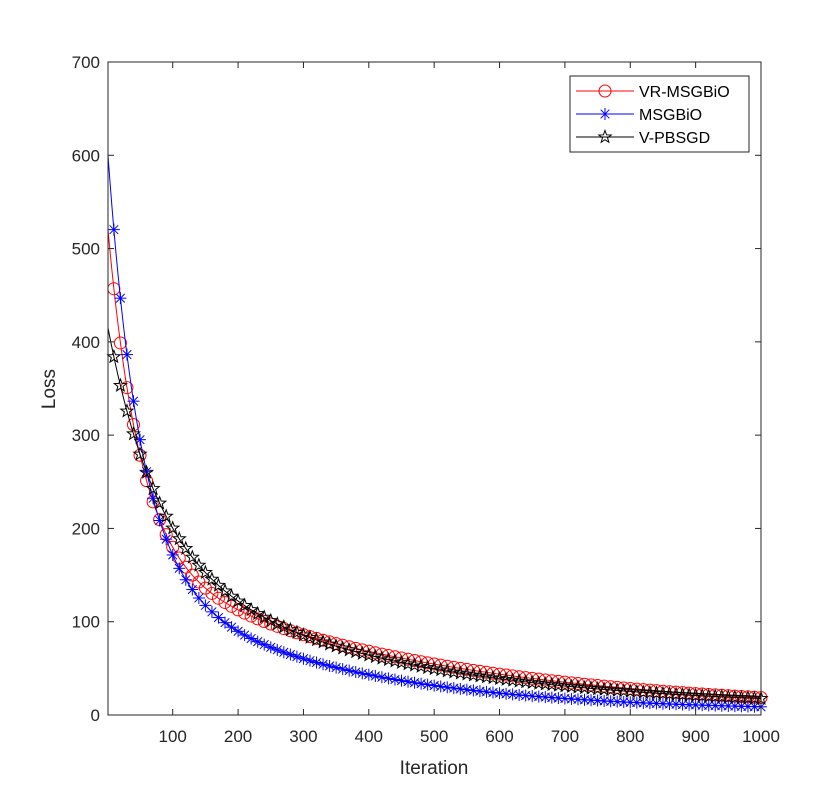 The width and height of the screenshot is (840, 803). I want to click on y-tick-label: 400, so click(86, 342).